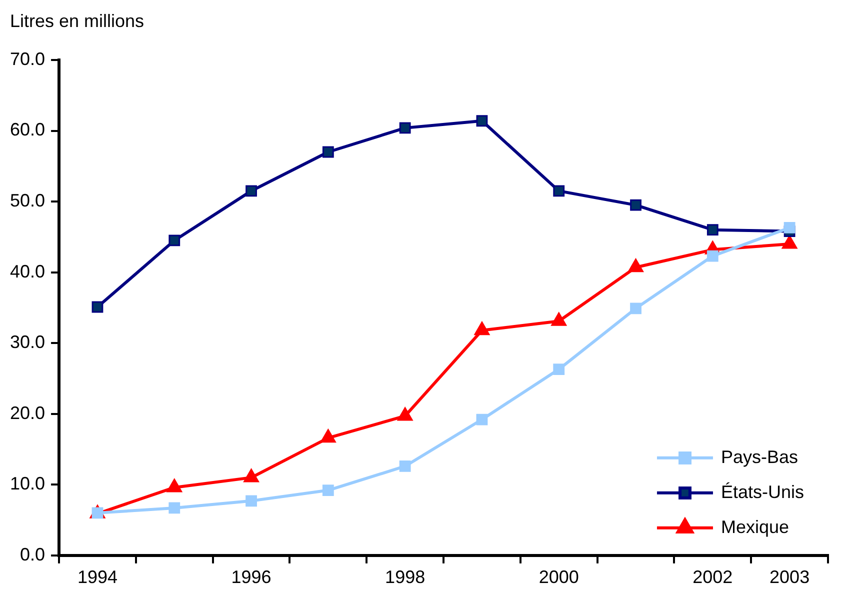 This screenshot has width=844, height=597. What do you see at coordinates (558, 577) in the screenshot?
I see `x-tick-label: 2000` at bounding box center [558, 577].